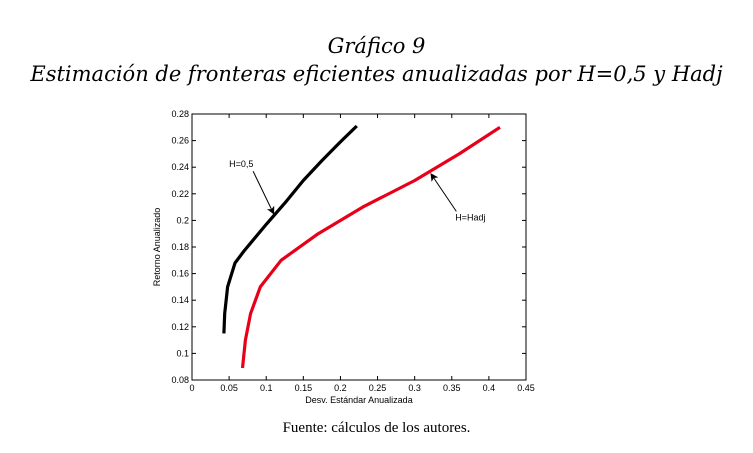 Image resolution: width=753 pixels, height=453 pixels. I want to click on chart-title: Gráfico 9, so click(376, 46).